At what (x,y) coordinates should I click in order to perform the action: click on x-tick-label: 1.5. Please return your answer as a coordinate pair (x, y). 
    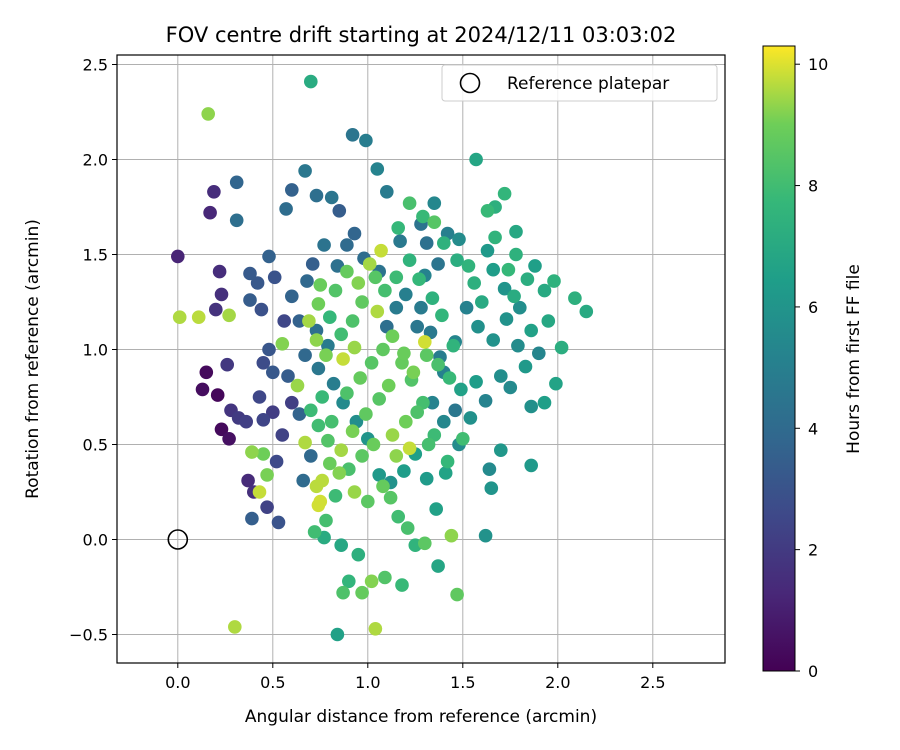
    Looking at the image, I should click on (462, 682).